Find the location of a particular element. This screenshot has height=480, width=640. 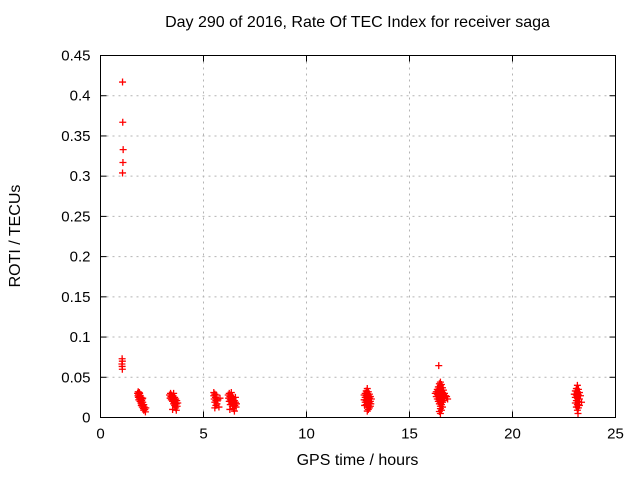

y-tick-label: 0.3 is located at coordinates (80, 176).